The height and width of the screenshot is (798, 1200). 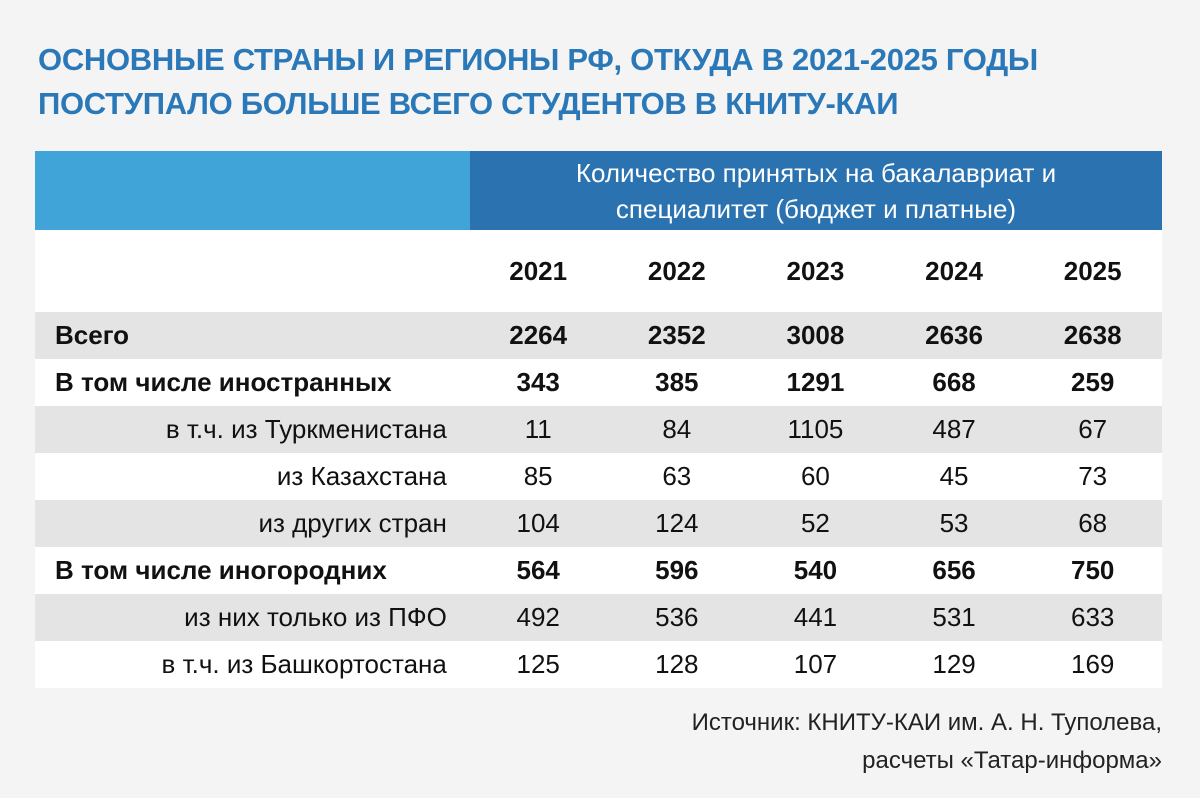 I want to click on cell-value: 107, so click(x=815, y=664).